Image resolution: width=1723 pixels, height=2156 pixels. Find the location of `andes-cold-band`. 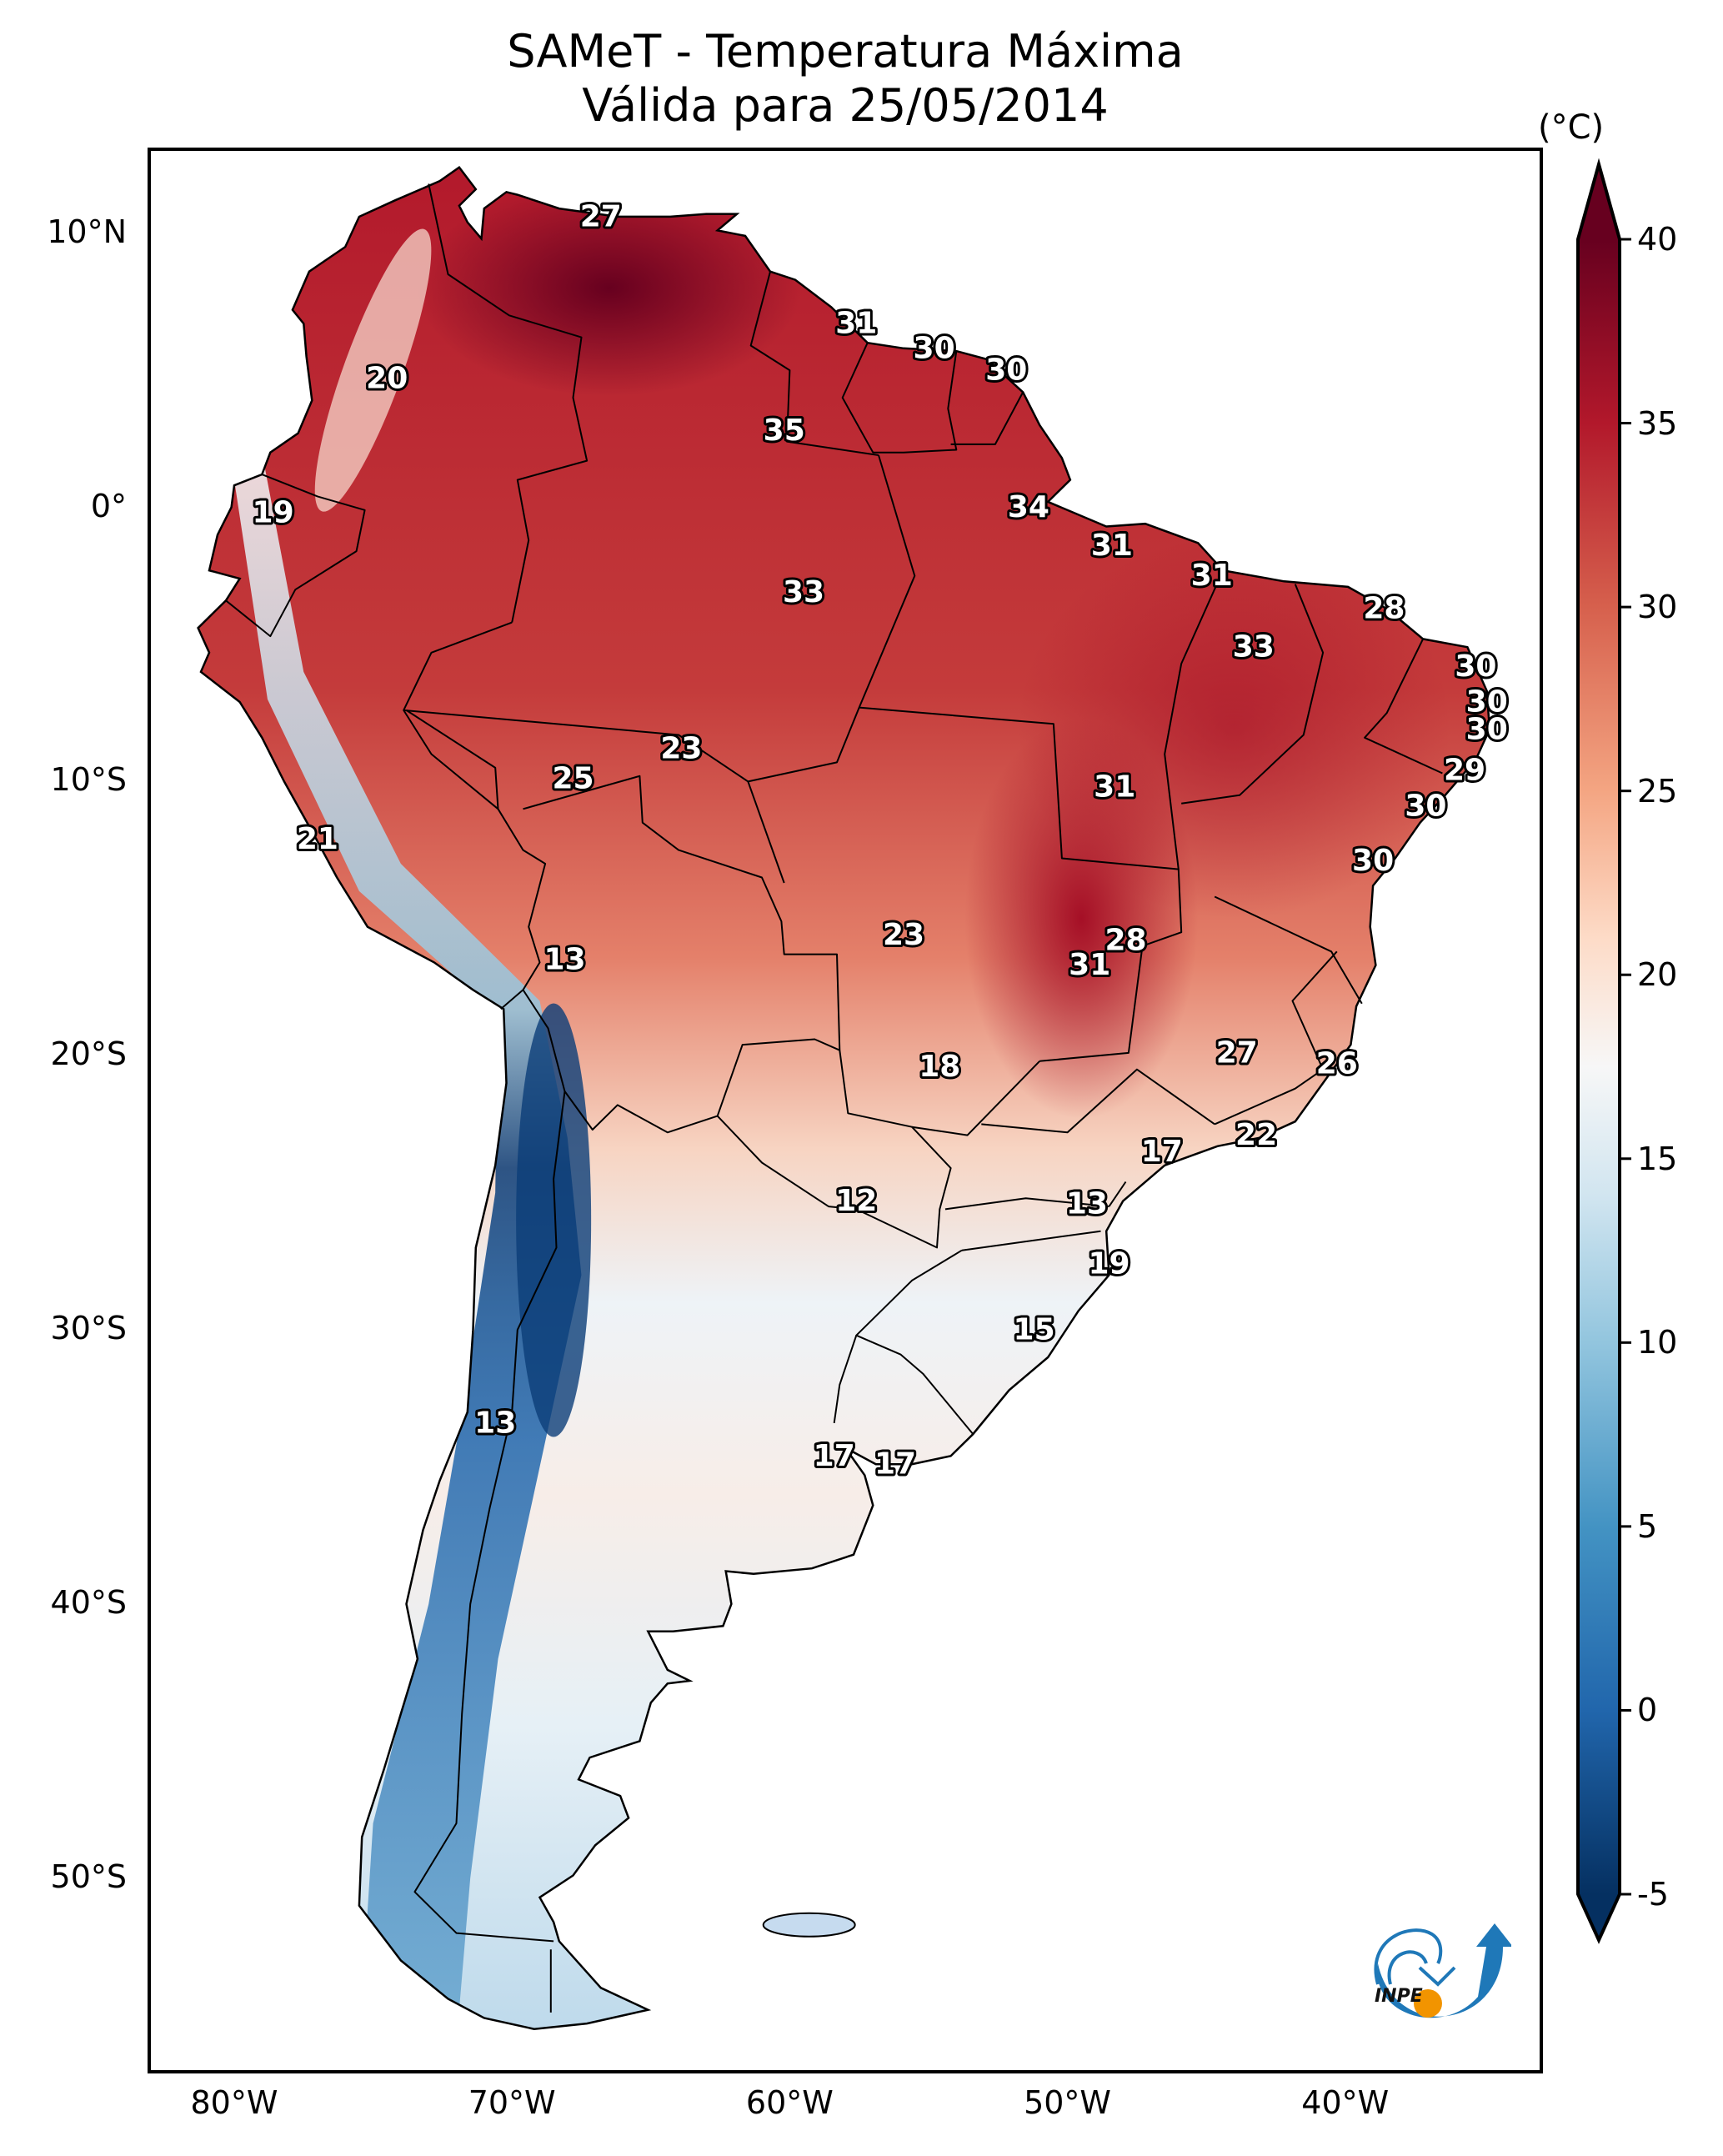

andes-cold-band is located at coordinates (407, 1240).